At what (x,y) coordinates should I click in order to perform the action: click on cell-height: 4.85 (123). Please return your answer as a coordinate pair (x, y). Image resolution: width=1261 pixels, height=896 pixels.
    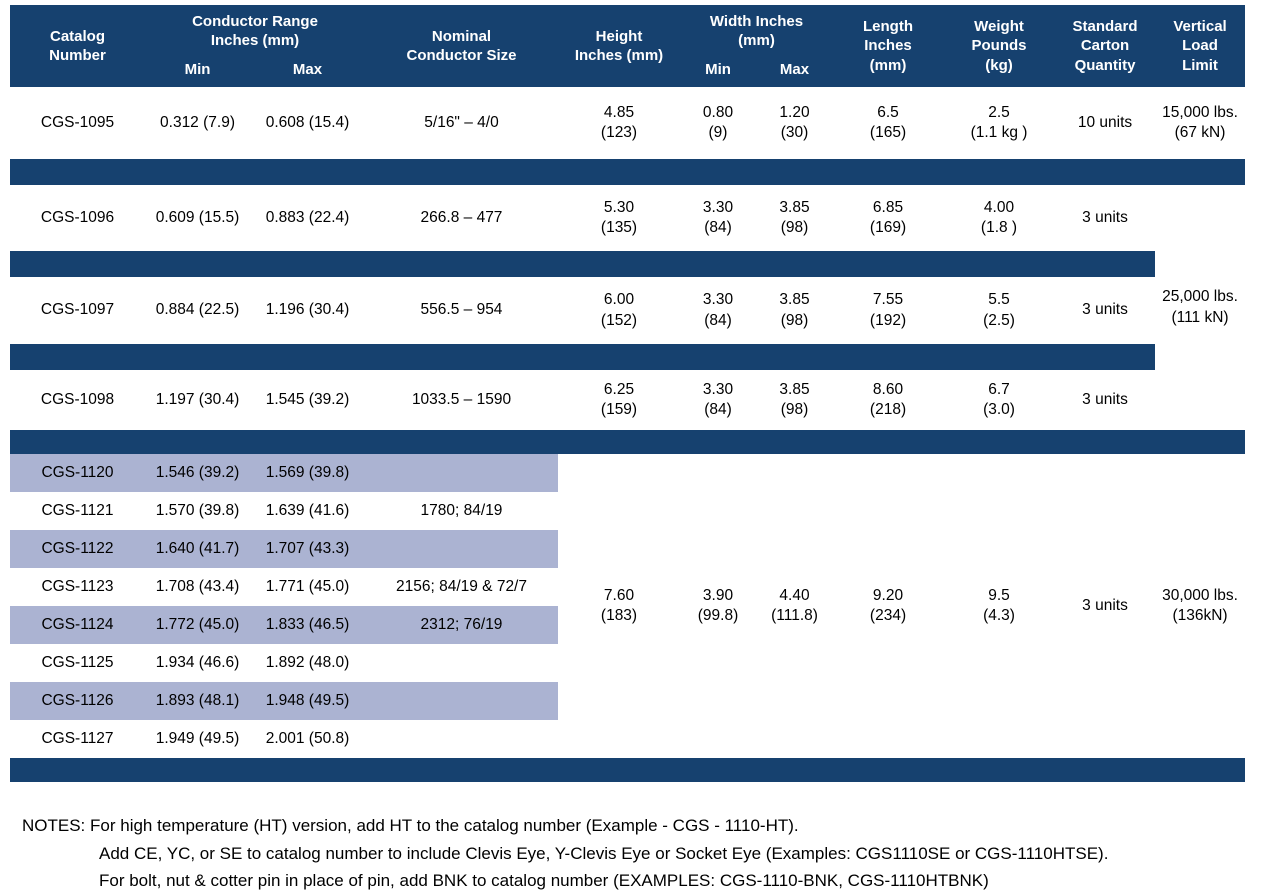
    Looking at the image, I should click on (619, 123).